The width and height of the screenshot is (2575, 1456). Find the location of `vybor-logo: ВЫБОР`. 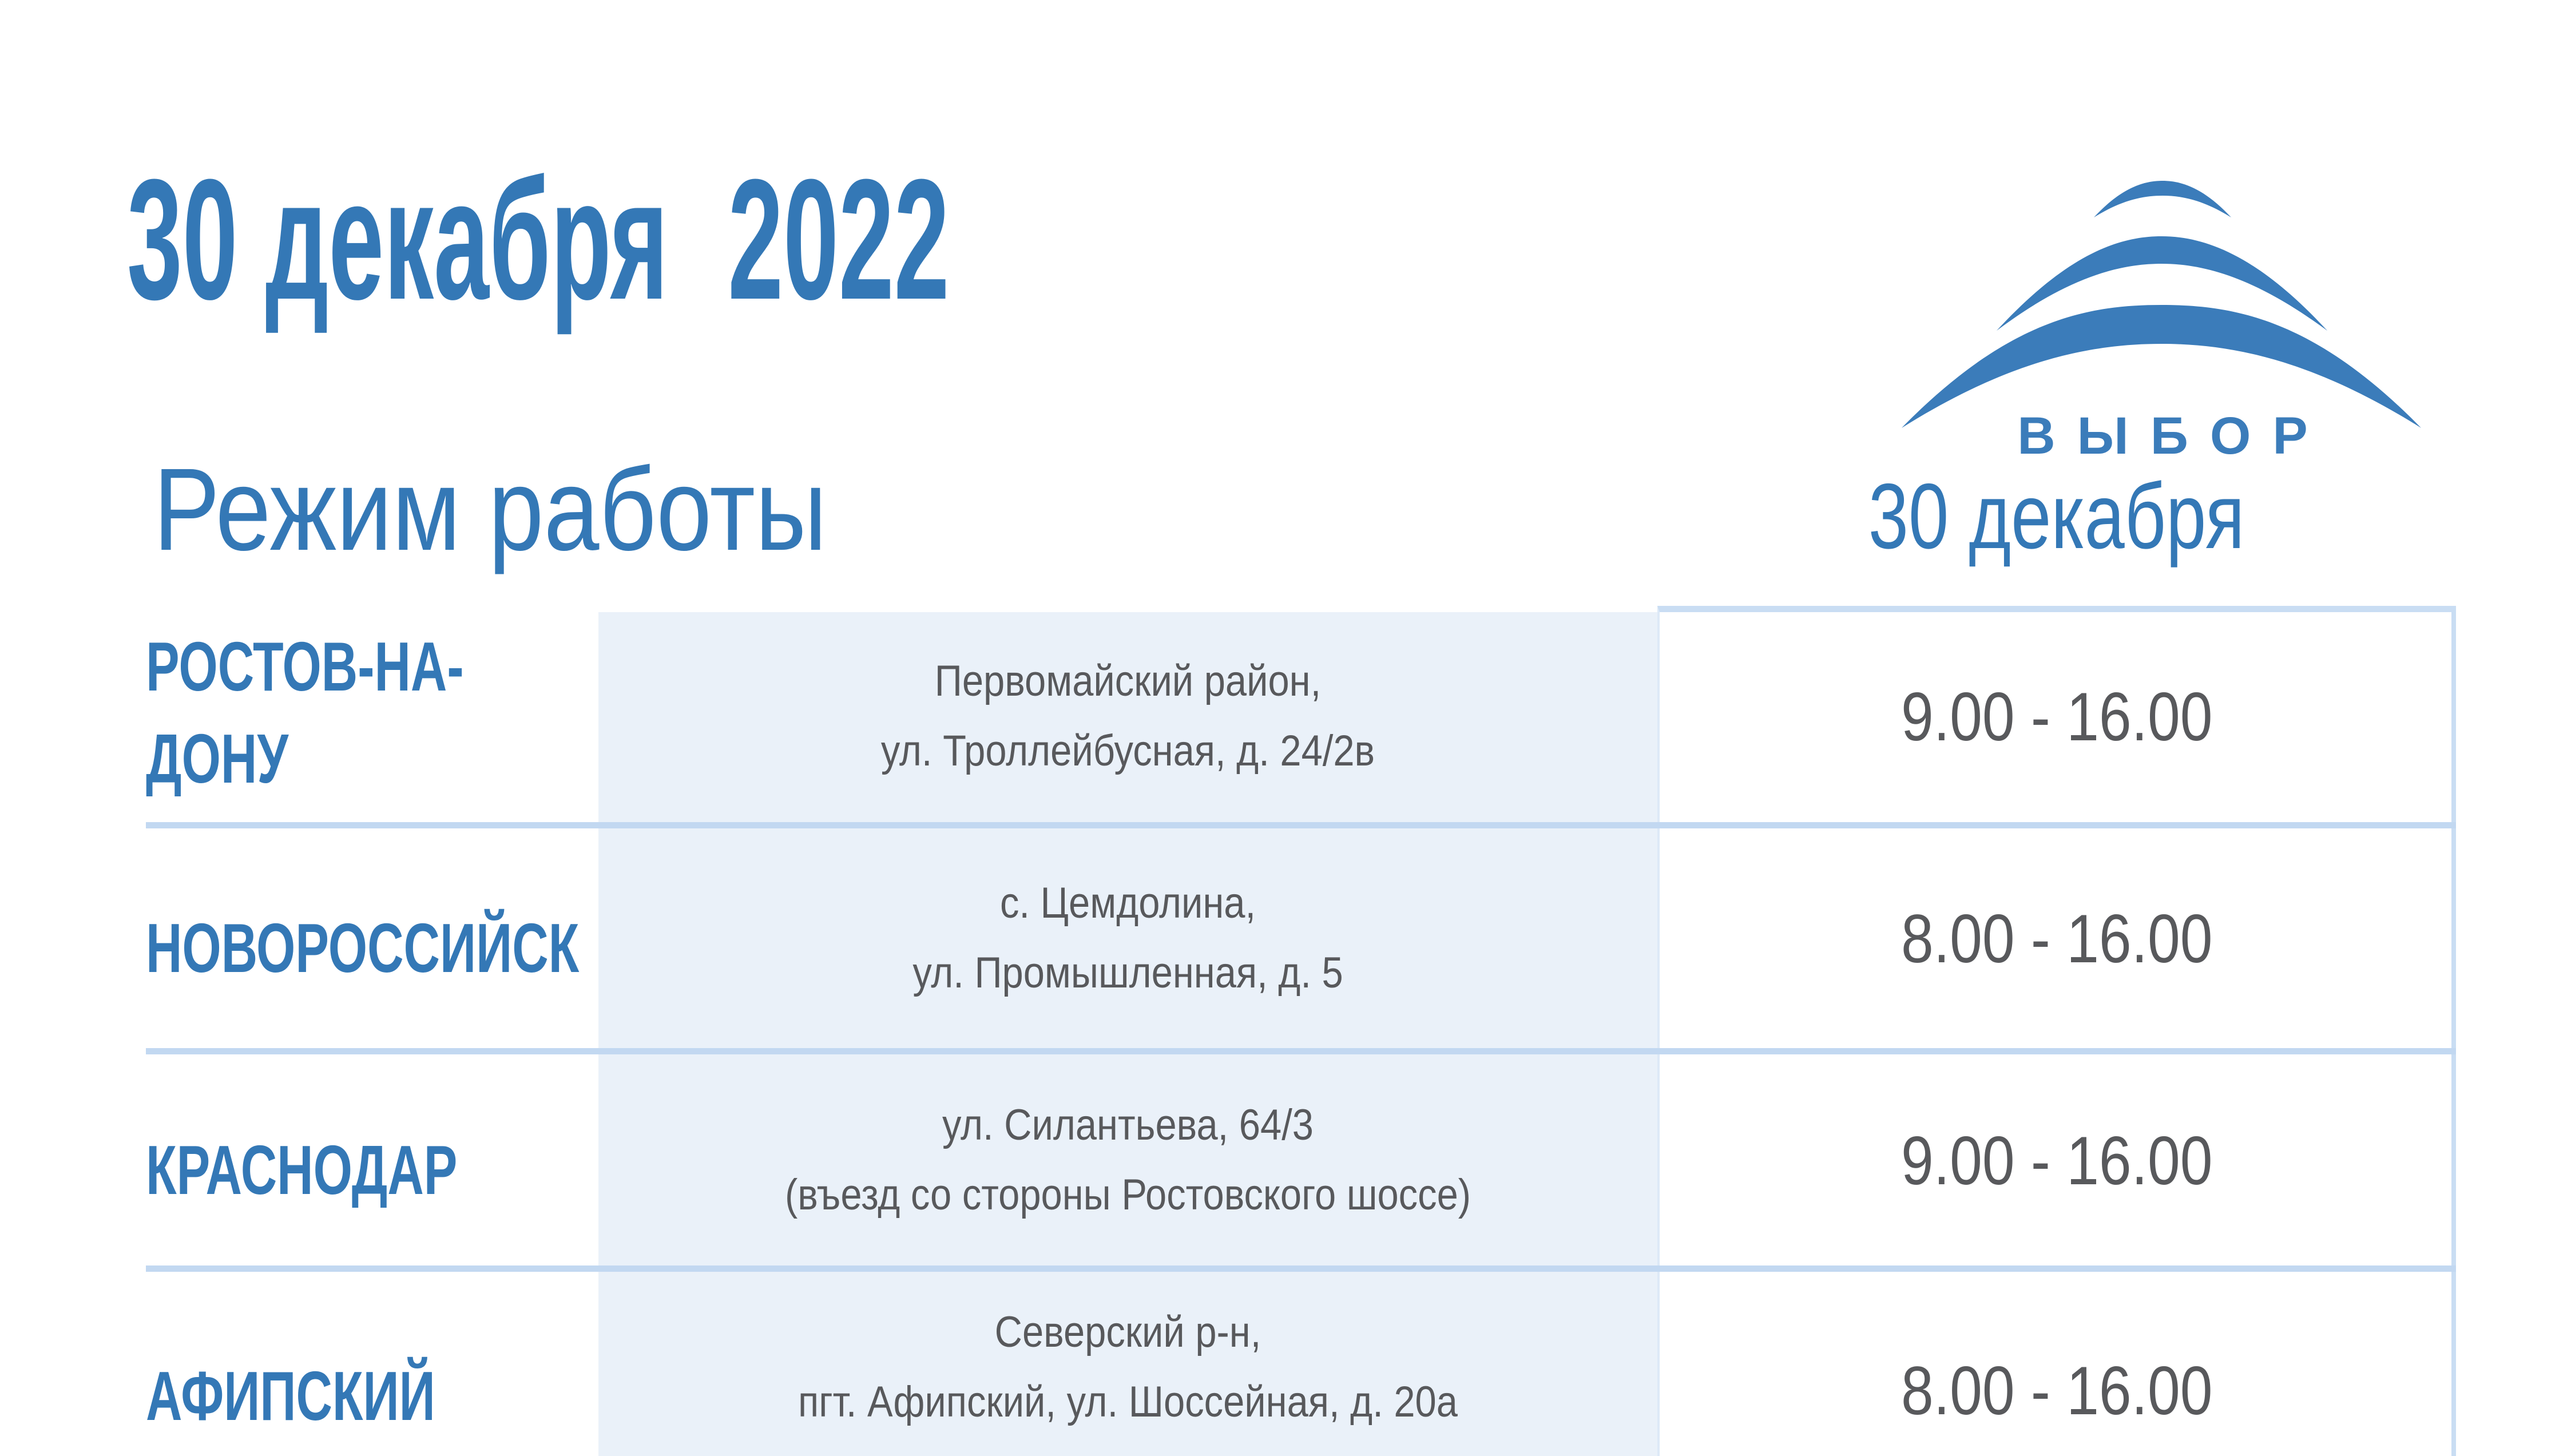

vybor-logo: ВЫБОР is located at coordinates (2162, 298).